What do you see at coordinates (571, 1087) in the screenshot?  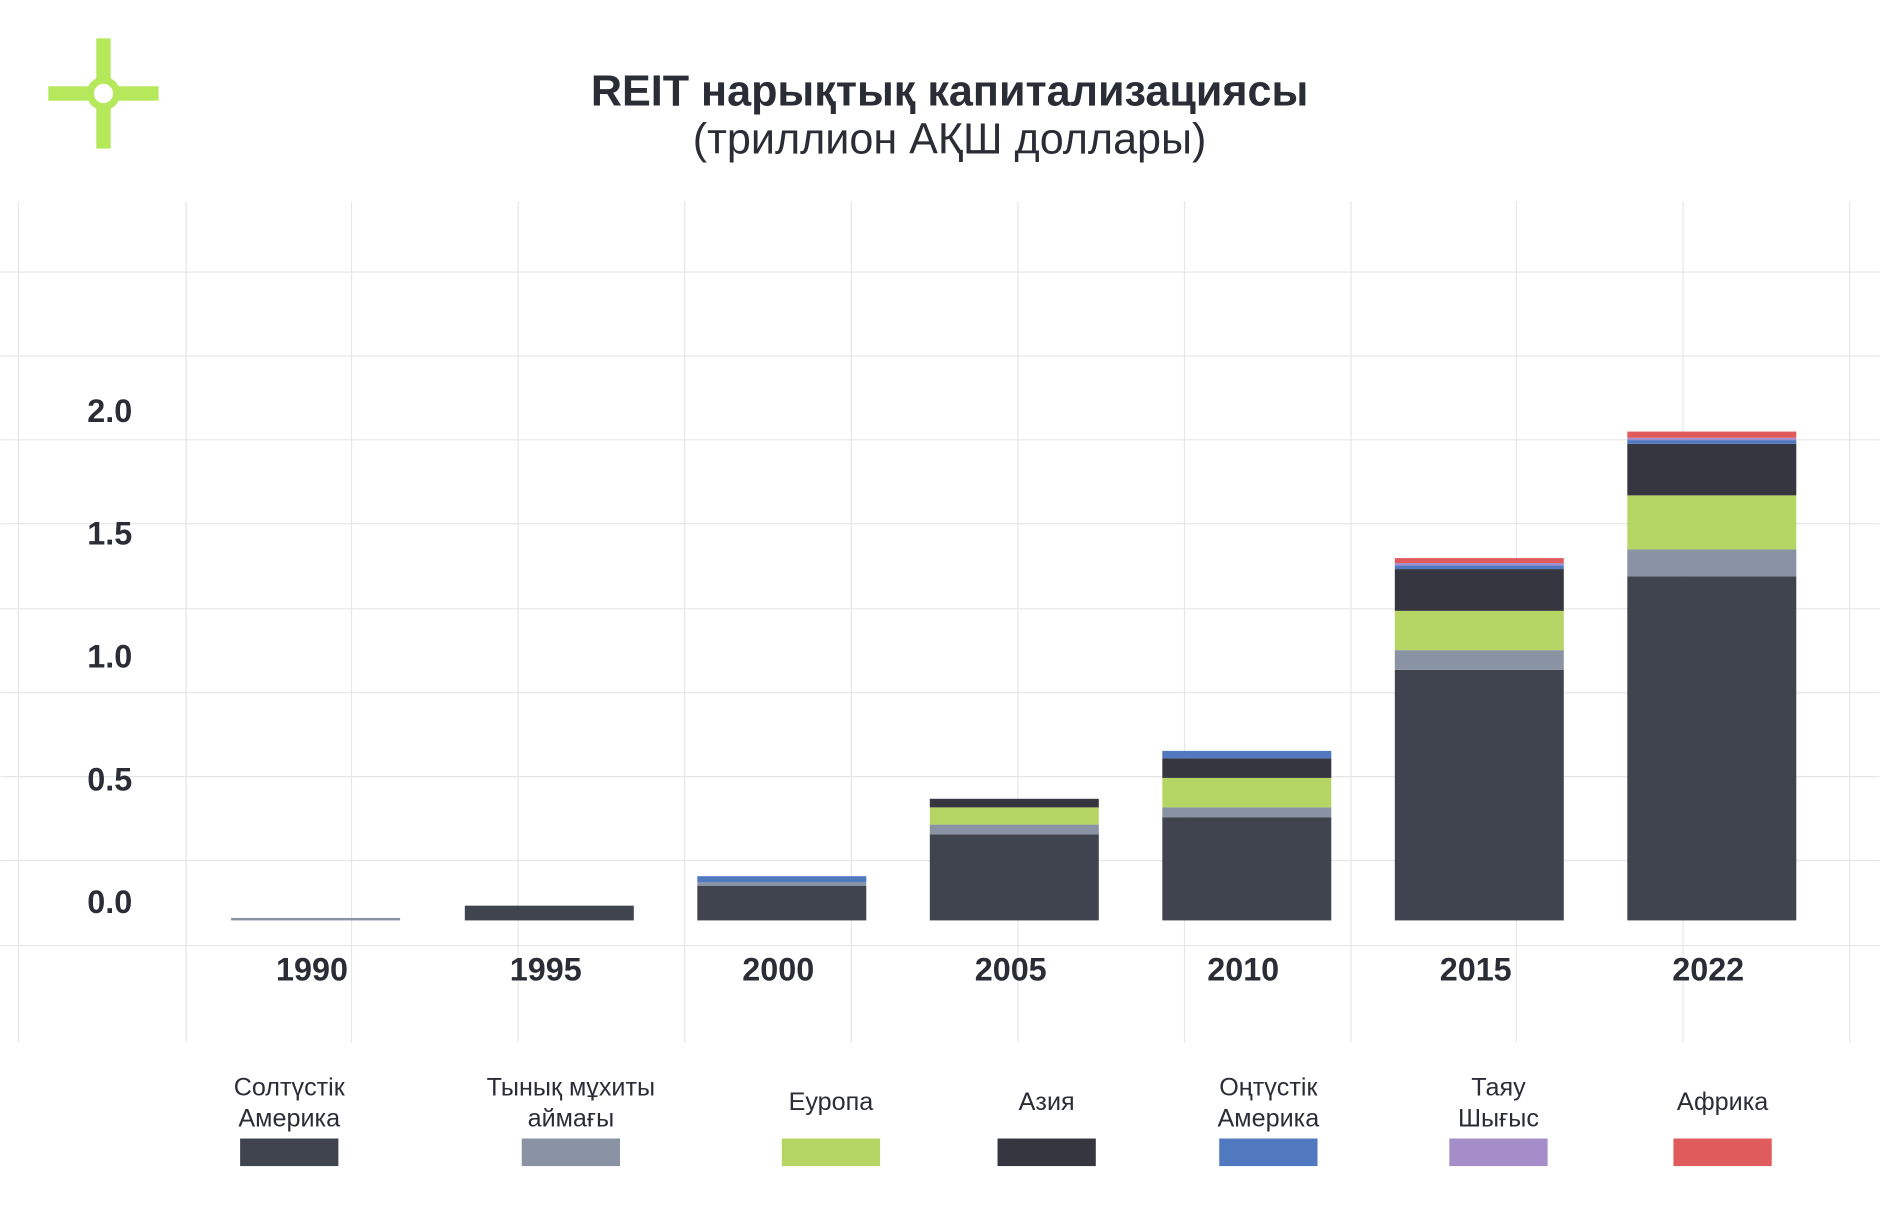 I see `legend-label: Тынық мұхиты` at bounding box center [571, 1087].